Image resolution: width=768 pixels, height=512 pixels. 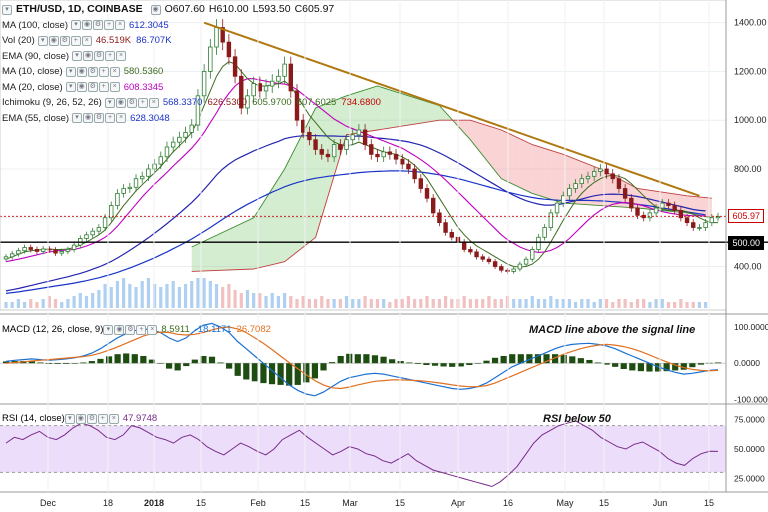 I want to click on x-tick-label: Apr, so click(x=458, y=503).